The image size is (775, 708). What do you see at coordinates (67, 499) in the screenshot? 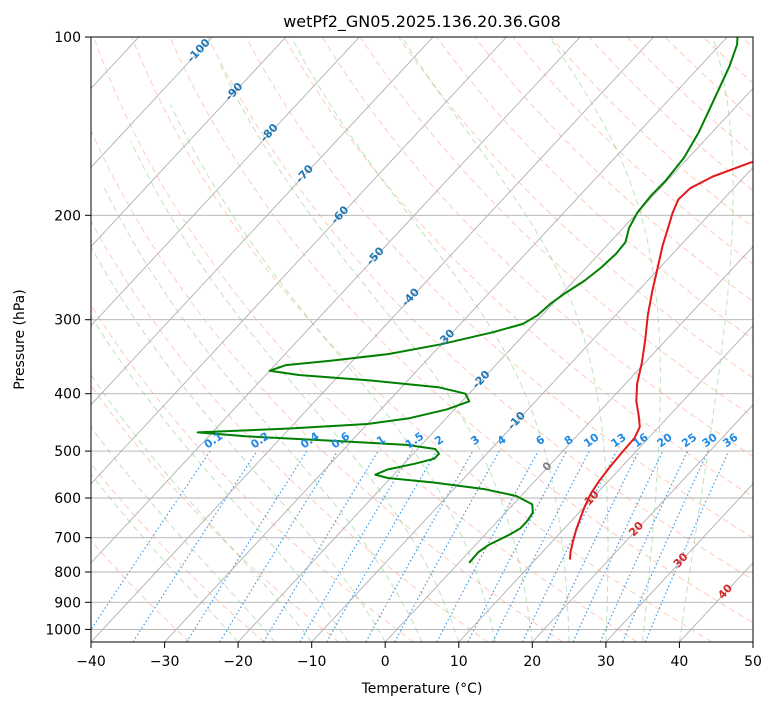
I see `y-tick-label: 600` at bounding box center [67, 499].